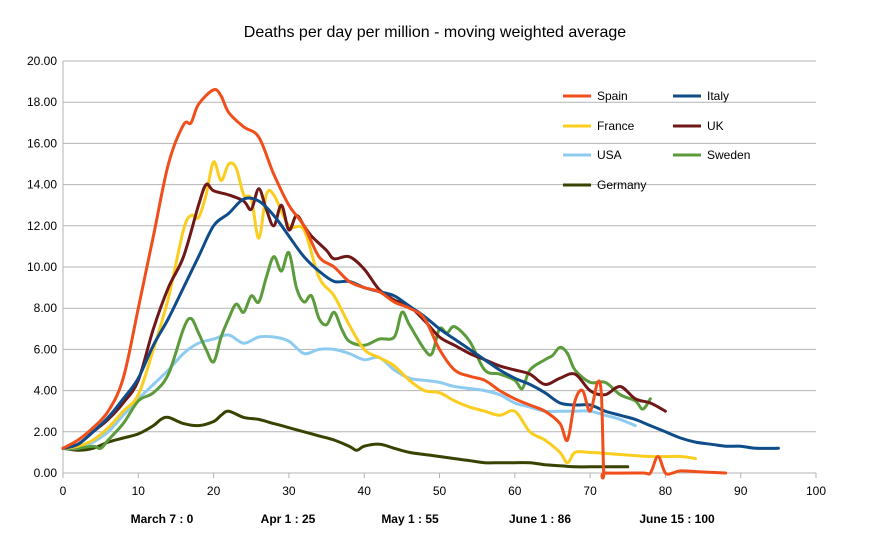 The width and height of the screenshot is (869, 541). I want to click on y-tick-label: 10.00, so click(42, 267).